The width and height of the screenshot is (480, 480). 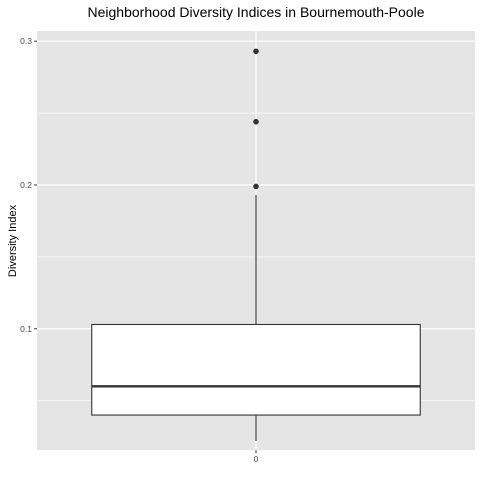 I want to click on y-axis-title: Diversity Index, so click(x=13, y=240).